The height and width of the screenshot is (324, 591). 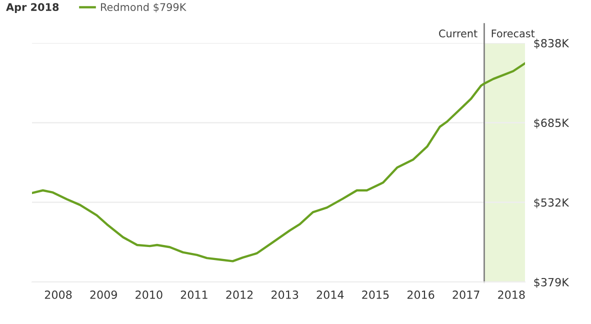 What do you see at coordinates (420, 294) in the screenshot?
I see `x-tick-label: 2016` at bounding box center [420, 294].